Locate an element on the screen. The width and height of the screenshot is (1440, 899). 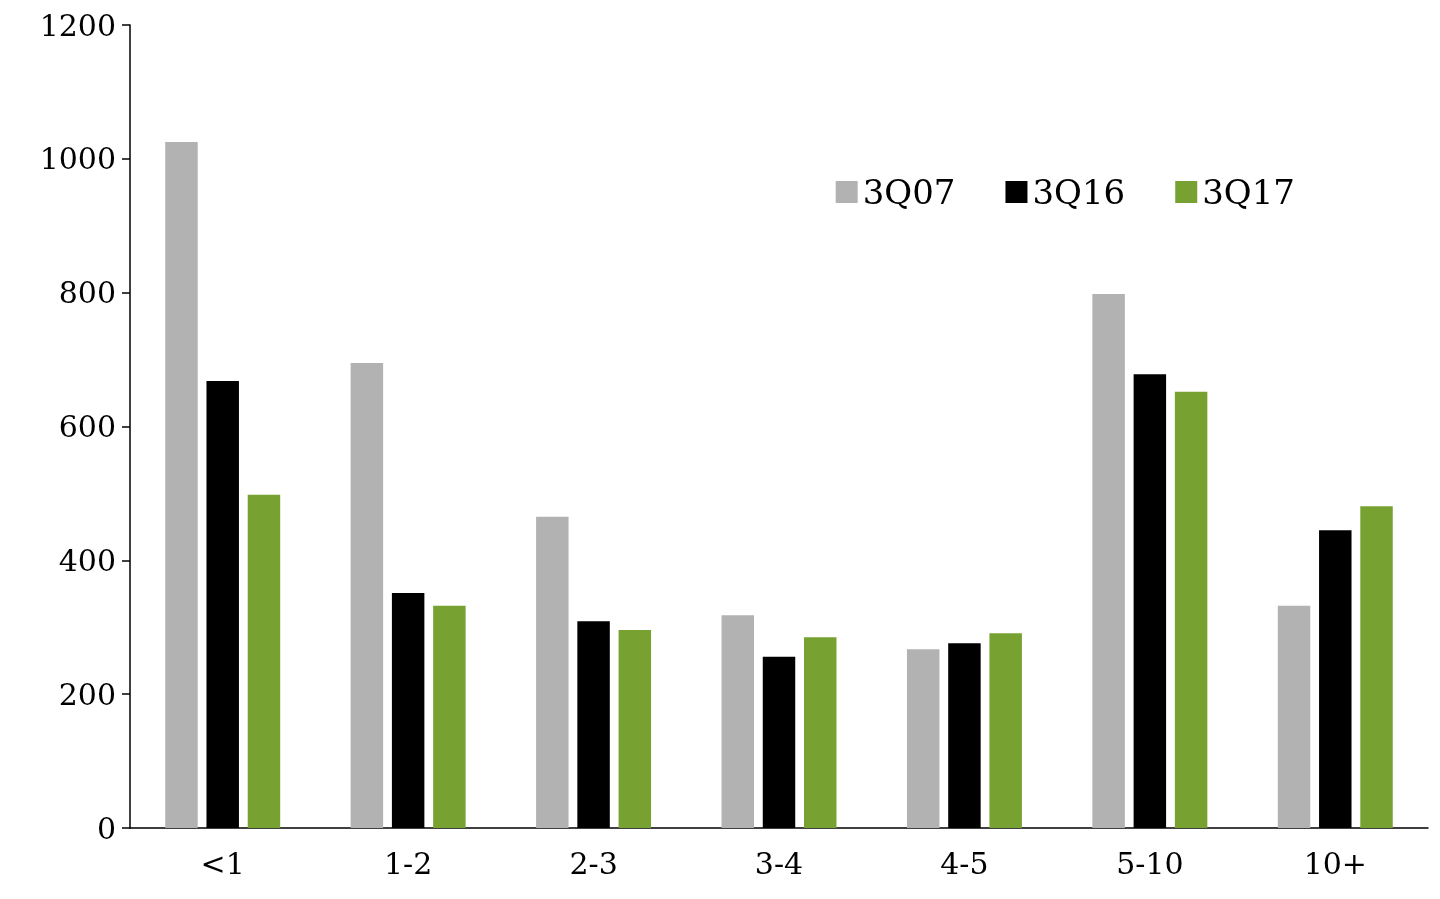
y-tick-label: 800 is located at coordinates (87, 293).